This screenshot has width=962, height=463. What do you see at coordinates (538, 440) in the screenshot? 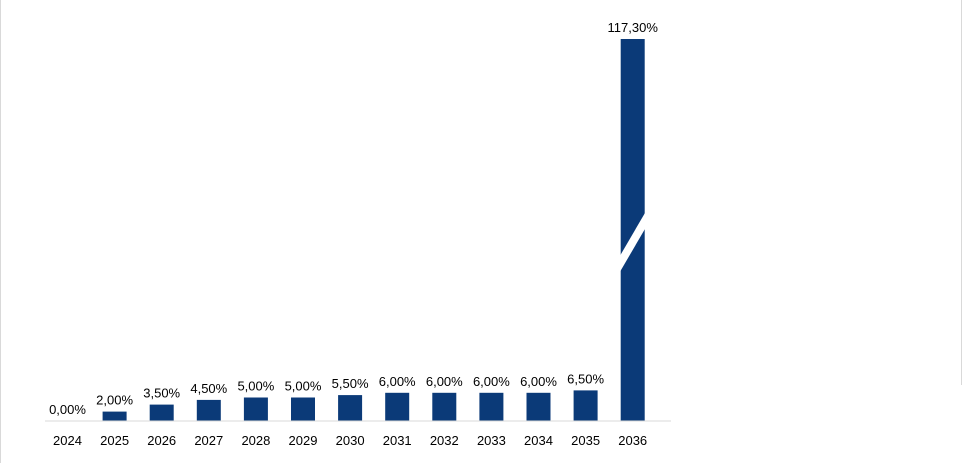
I see `x-tick-2034: 2034` at bounding box center [538, 440].